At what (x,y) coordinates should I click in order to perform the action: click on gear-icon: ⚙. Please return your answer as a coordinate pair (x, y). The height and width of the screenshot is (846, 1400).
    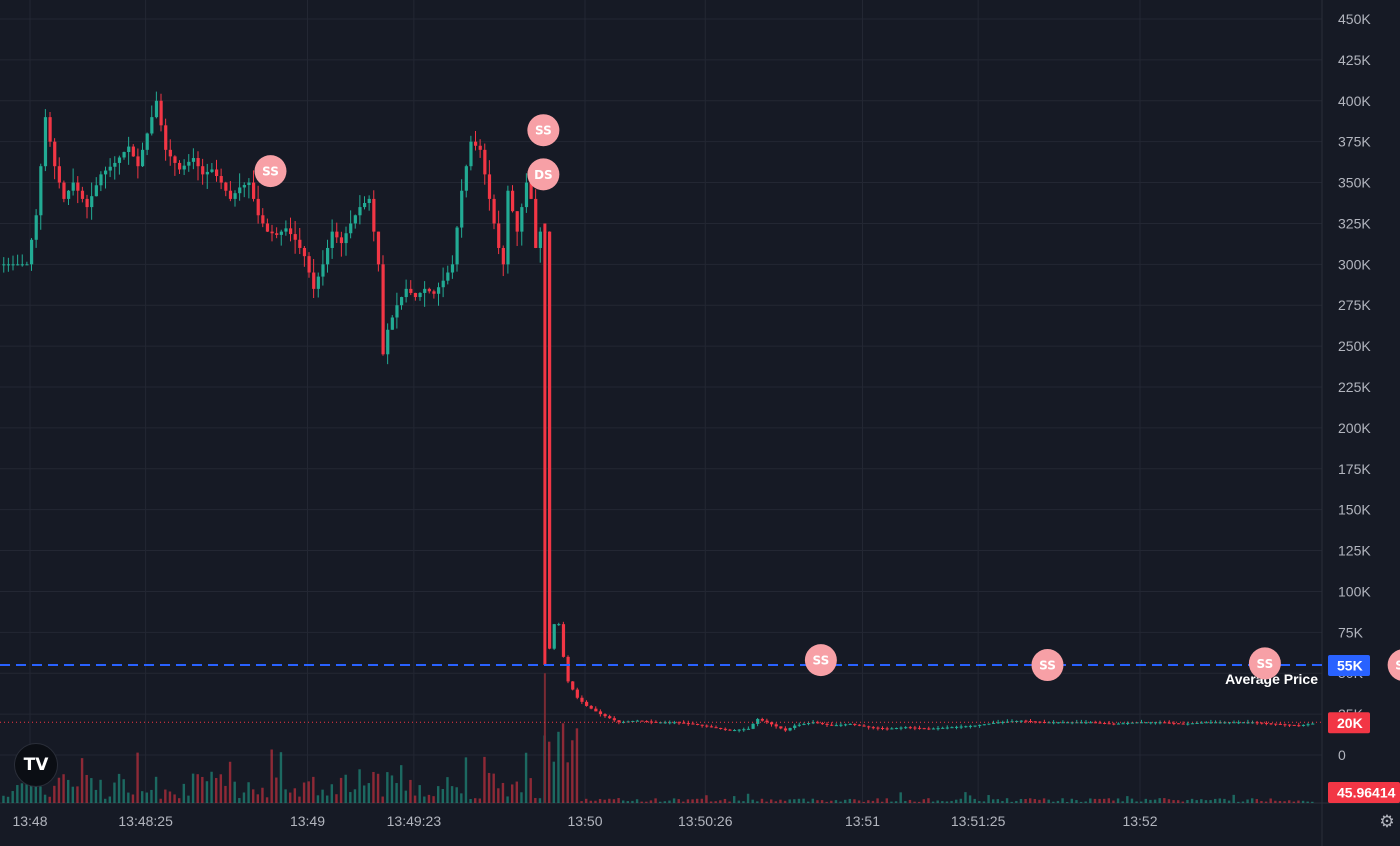
    Looking at the image, I should click on (1387, 822).